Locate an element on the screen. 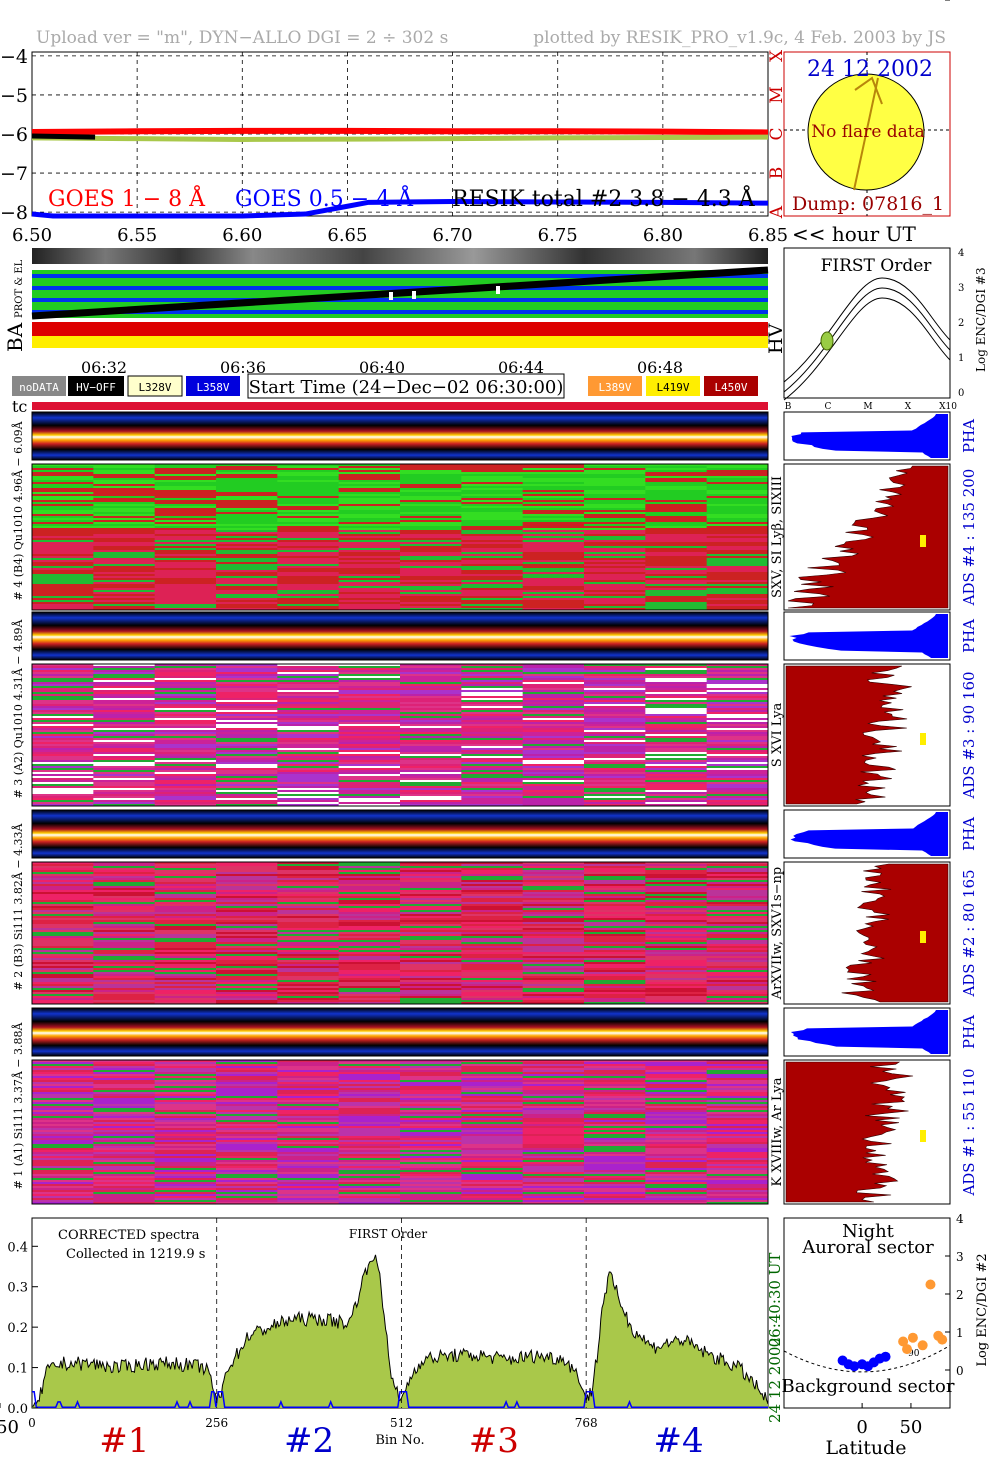 The image size is (1004, 1480). sun-date: 24 12 2002 is located at coordinates (870, 69).